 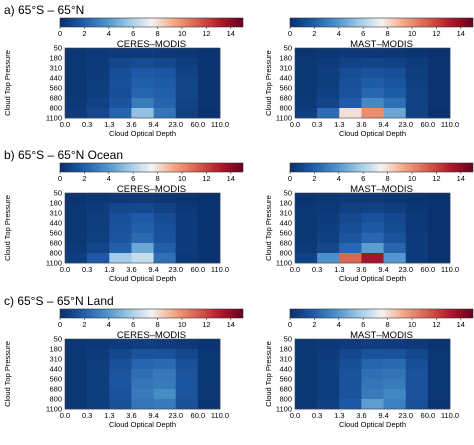 I want to click on colorbar-tick-label: 6, so click(x=133, y=324).